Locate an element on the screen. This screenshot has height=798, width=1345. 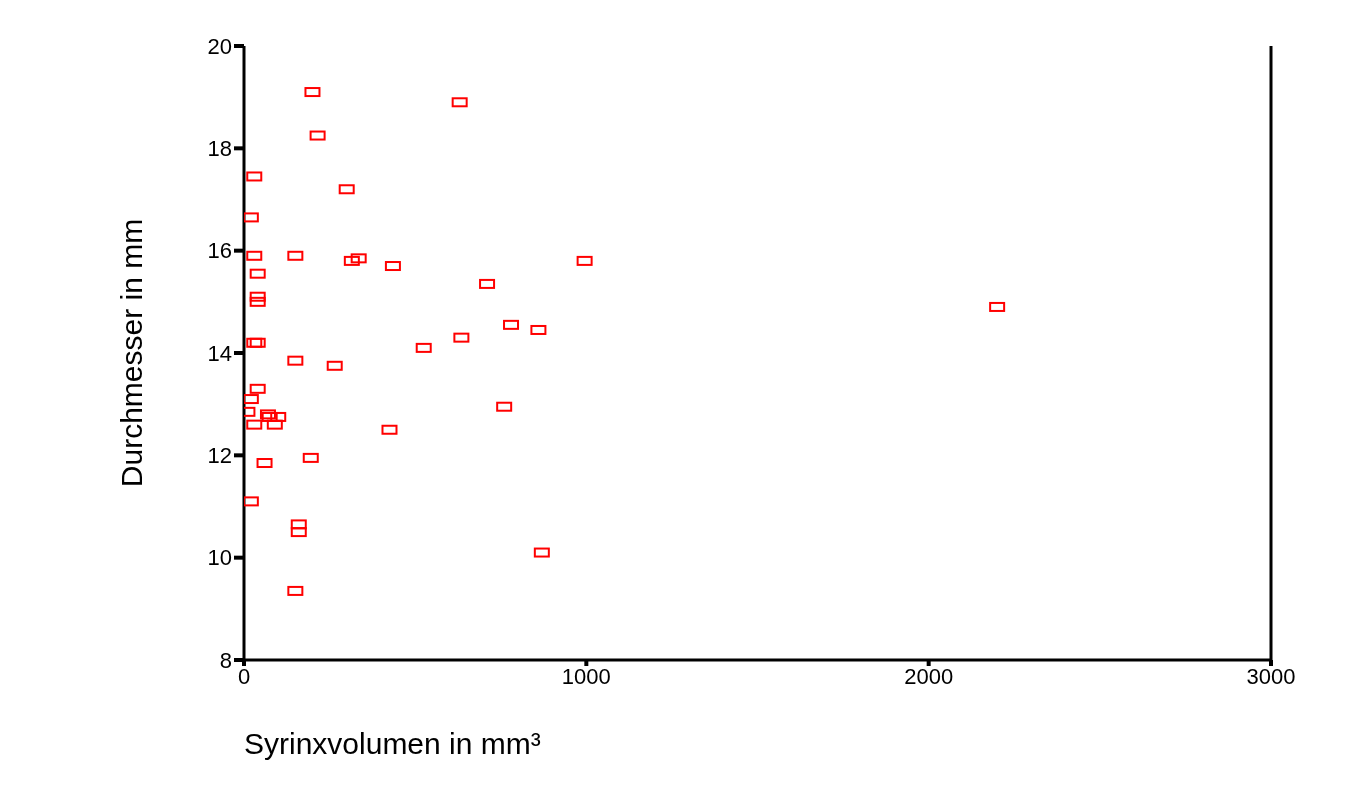
x-tick-label: 3000 is located at coordinates (1271, 676).